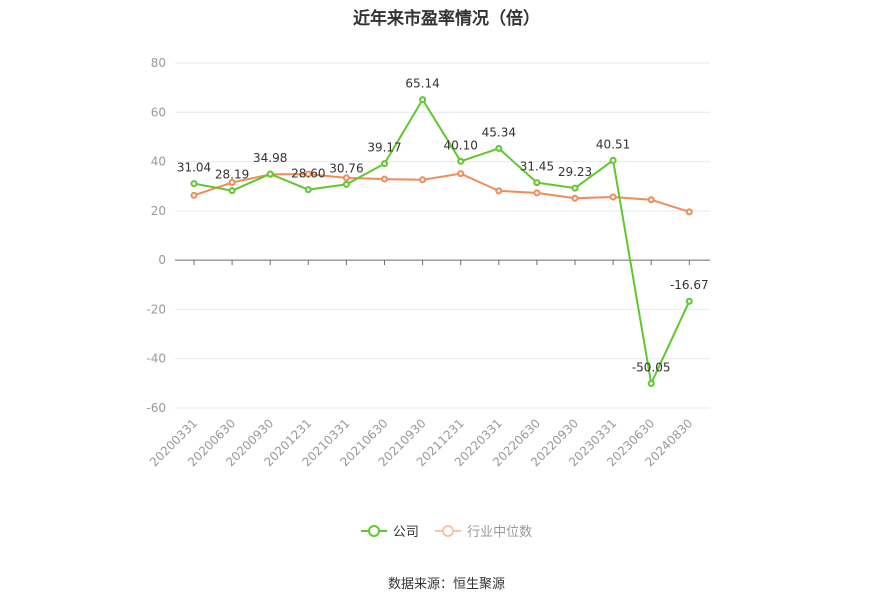 This screenshot has height=603, width=893. I want to click on chart-legend: 公司 行业中位数, so click(446, 531).